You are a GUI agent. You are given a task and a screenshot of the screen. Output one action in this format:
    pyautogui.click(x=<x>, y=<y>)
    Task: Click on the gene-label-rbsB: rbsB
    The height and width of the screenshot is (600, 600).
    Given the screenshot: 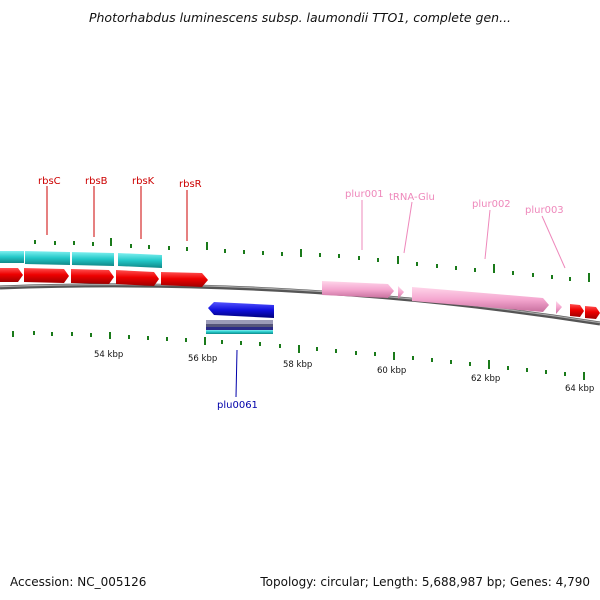 What is the action you would take?
    pyautogui.click(x=96, y=181)
    